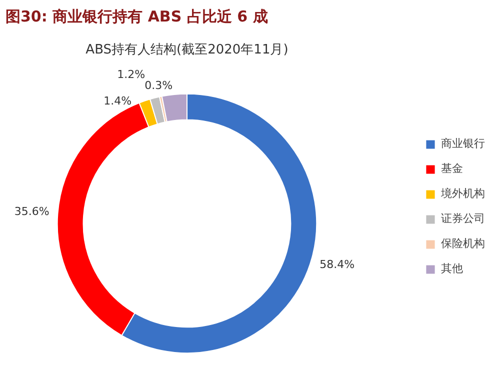  Describe the element at coordinates (463, 193) in the screenshot. I see `legend-label: 境外机构` at that location.